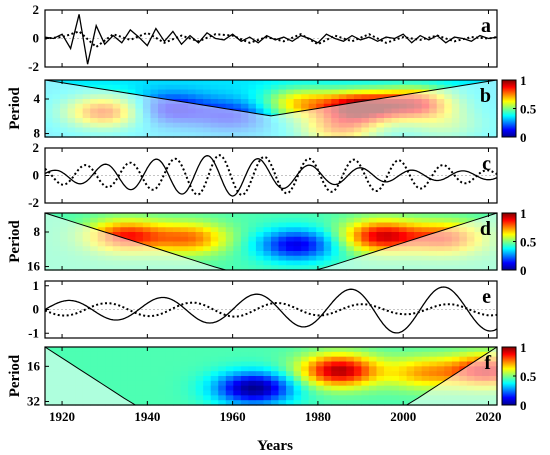 This screenshot has height=455, width=550. What do you see at coordinates (36, 38) in the screenshot?
I see `y-tick-label: 0` at bounding box center [36, 38].